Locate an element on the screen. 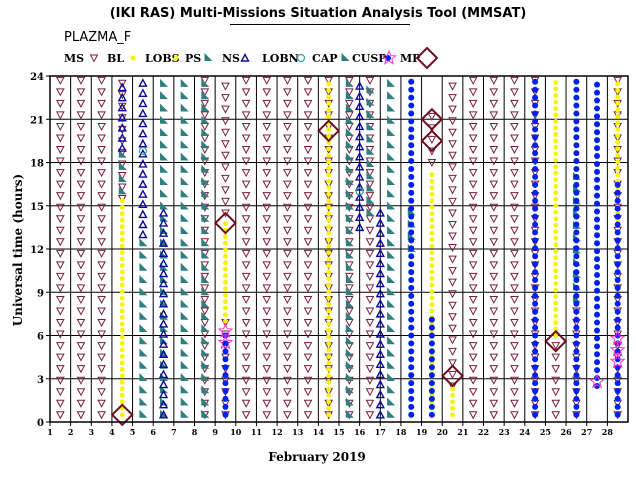 The image size is (636, 500). legend-label: LOBN is located at coordinates (280, 58).